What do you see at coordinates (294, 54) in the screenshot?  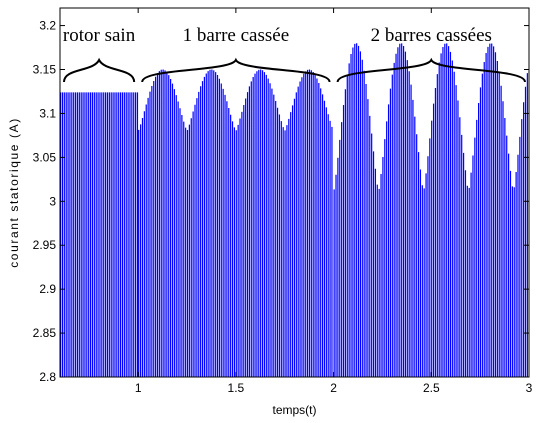 I see `annotations: rotor sain 1 barre cassée 2 barres cassées` at bounding box center [294, 54].